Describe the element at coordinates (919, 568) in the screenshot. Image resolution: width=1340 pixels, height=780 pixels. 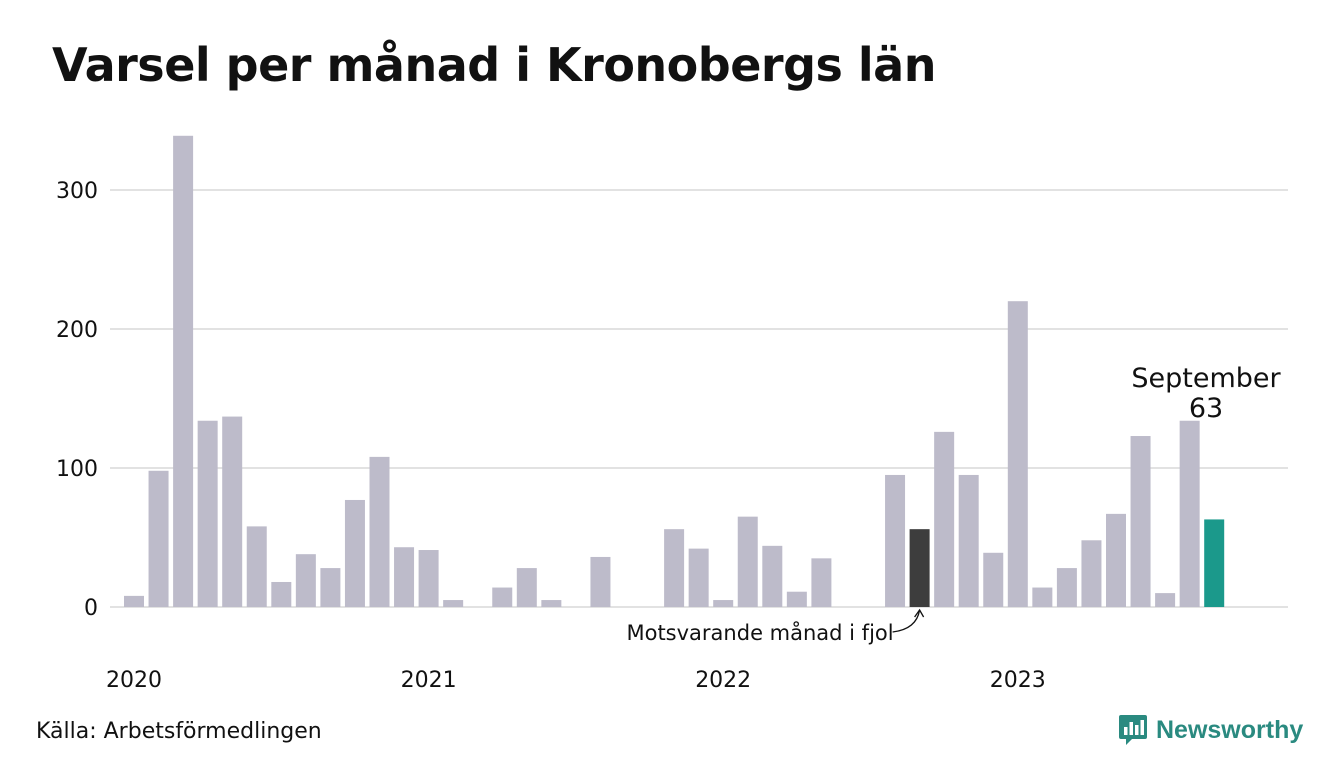
I see `bar-comparison-month` at that location.